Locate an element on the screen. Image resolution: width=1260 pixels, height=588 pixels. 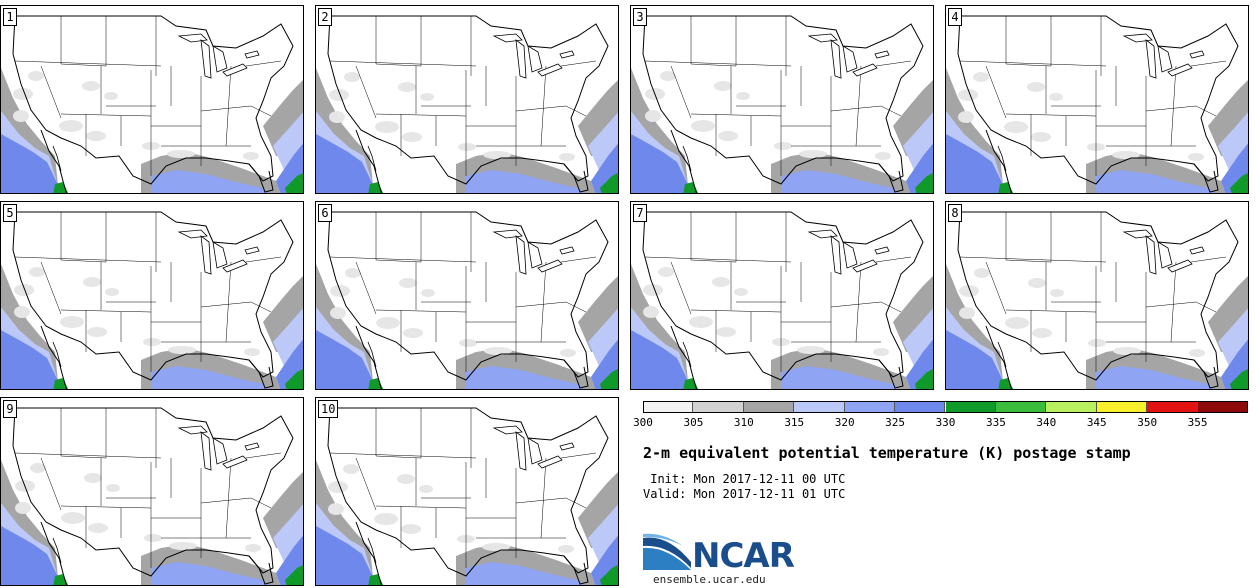
colorbar-tick-label: 320 is located at coordinates (844, 422).